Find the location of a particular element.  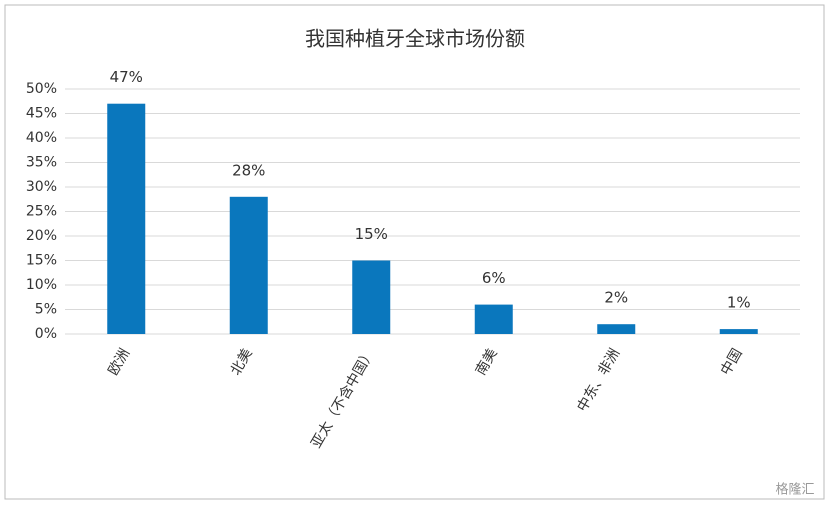

y-tick-label: 15% is located at coordinates (41, 261).